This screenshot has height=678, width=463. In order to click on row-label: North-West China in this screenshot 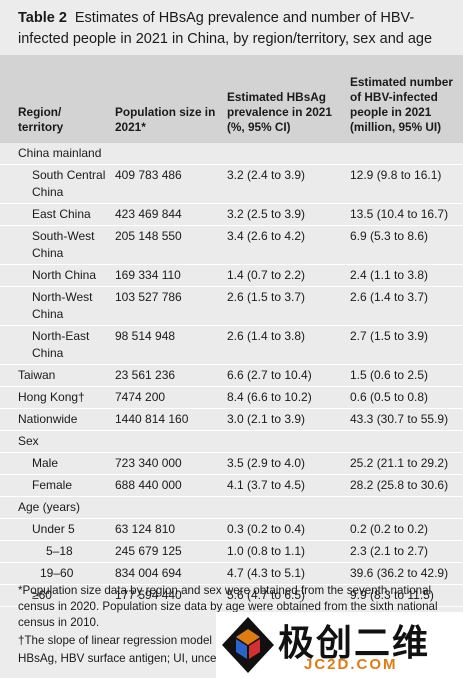, I will do `click(55, 306)`.